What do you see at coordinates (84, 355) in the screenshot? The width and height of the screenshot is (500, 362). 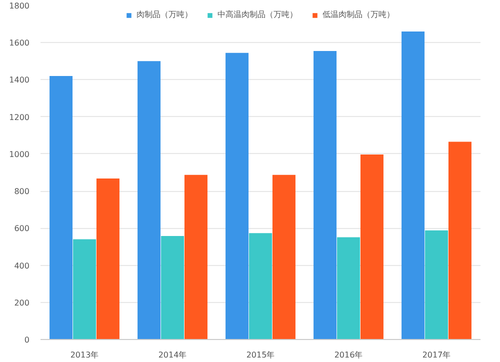 I see `x-tick-label: 2013年` at bounding box center [84, 355].